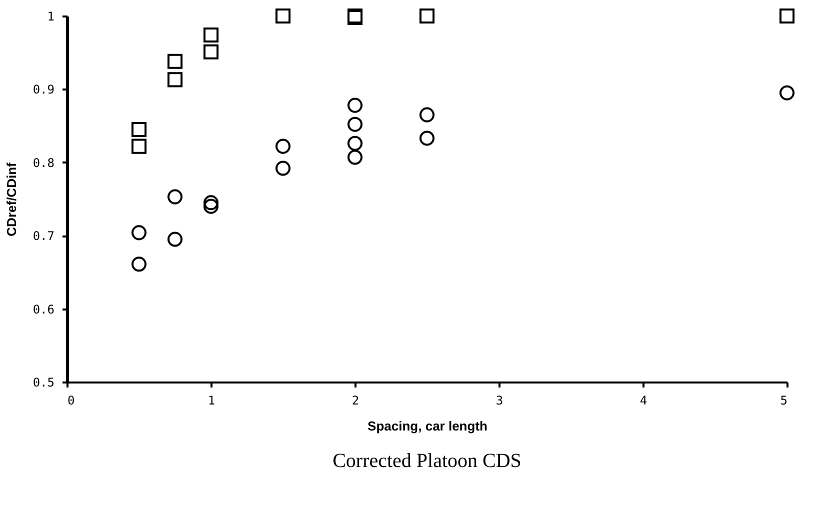 Image resolution: width=838 pixels, height=517 pixels. What do you see at coordinates (71, 401) in the screenshot?
I see `x-tick-label: 0` at bounding box center [71, 401].